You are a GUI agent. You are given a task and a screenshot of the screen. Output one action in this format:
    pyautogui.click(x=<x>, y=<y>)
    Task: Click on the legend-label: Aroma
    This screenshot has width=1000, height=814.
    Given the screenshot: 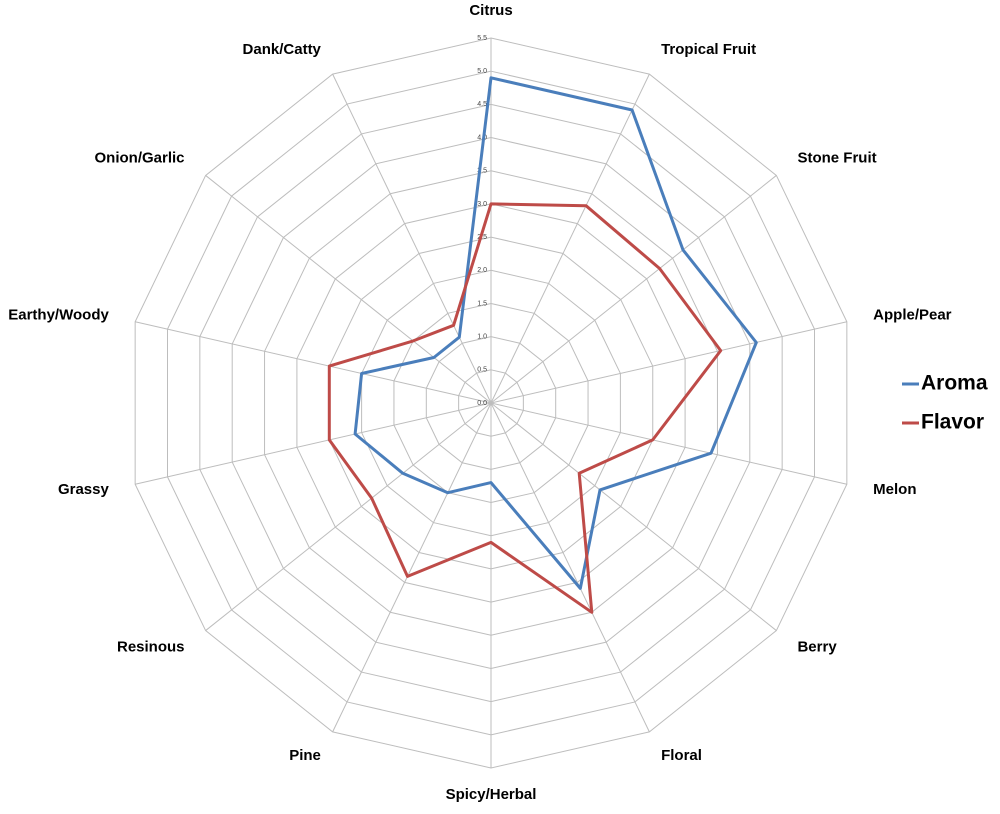 What is the action you would take?
    pyautogui.click(x=954, y=383)
    